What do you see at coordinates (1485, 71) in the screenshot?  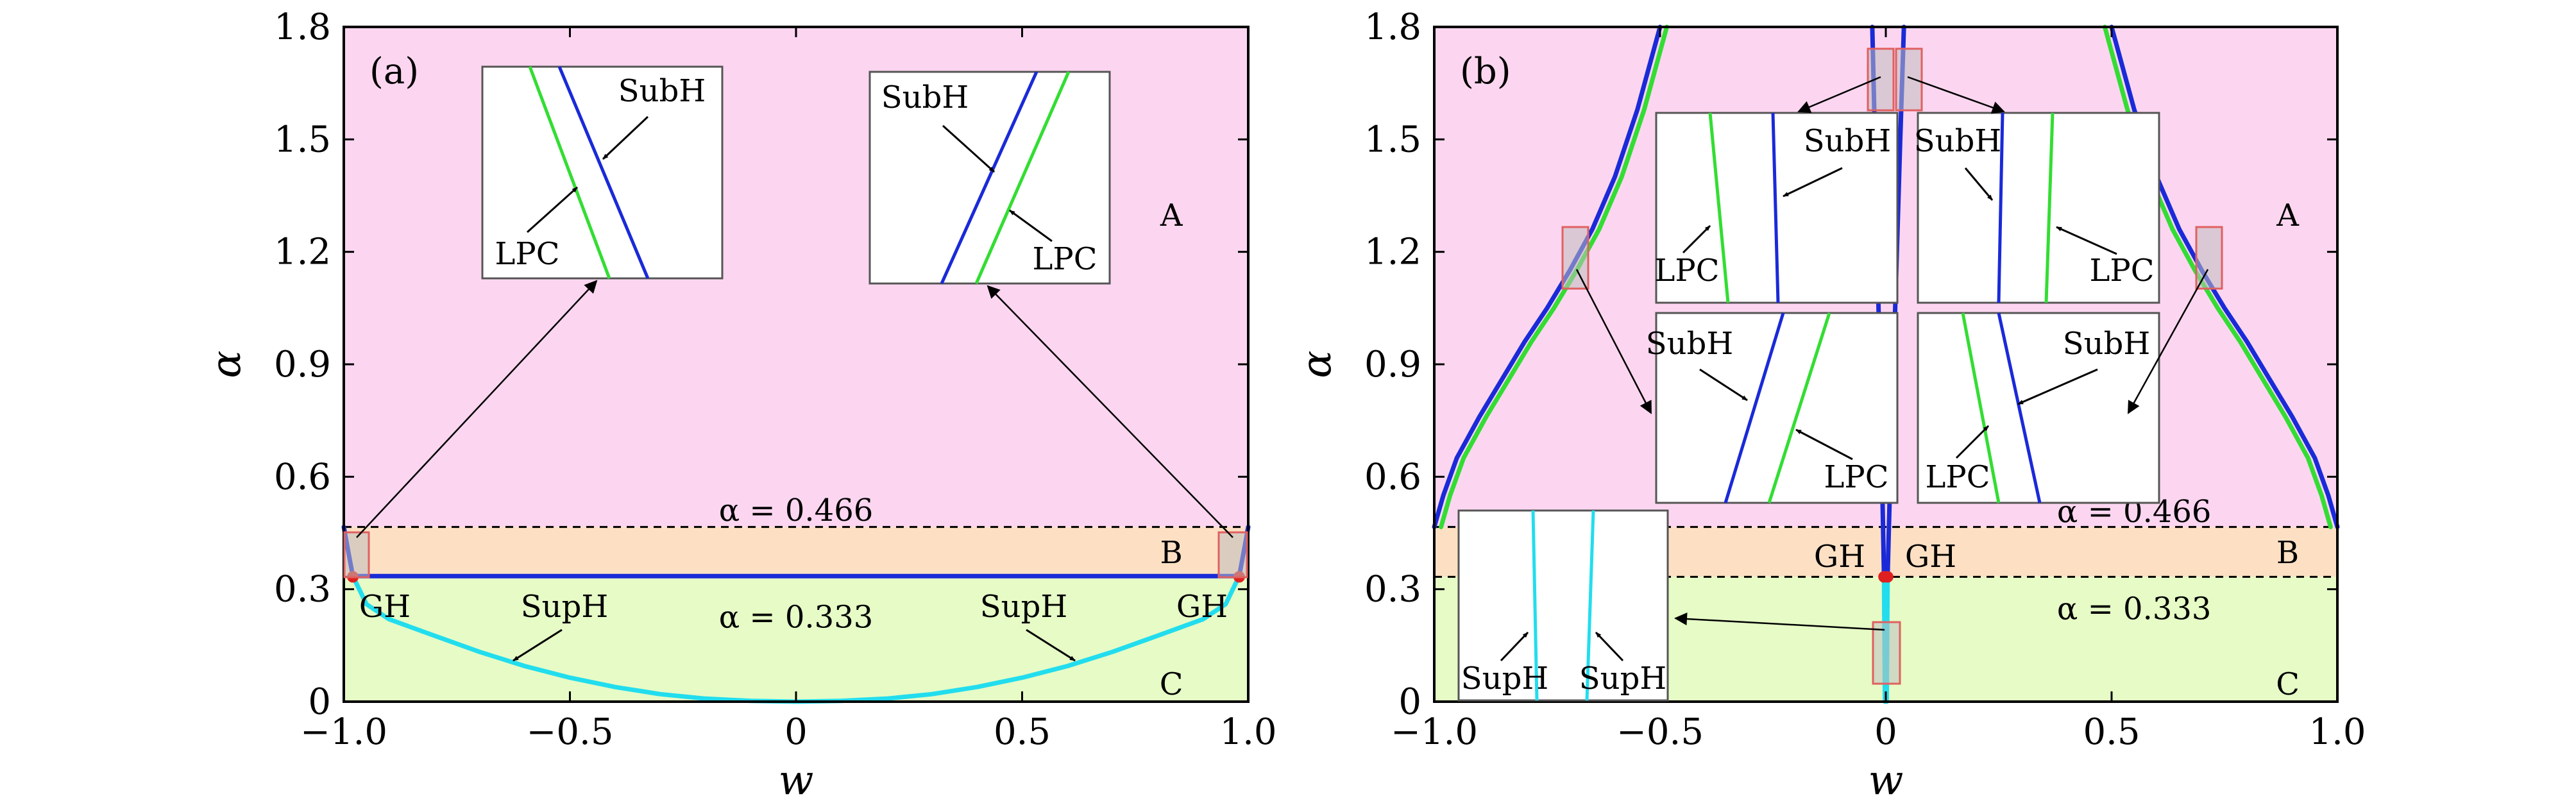 I see `panel-label: (b)` at bounding box center [1485, 71].